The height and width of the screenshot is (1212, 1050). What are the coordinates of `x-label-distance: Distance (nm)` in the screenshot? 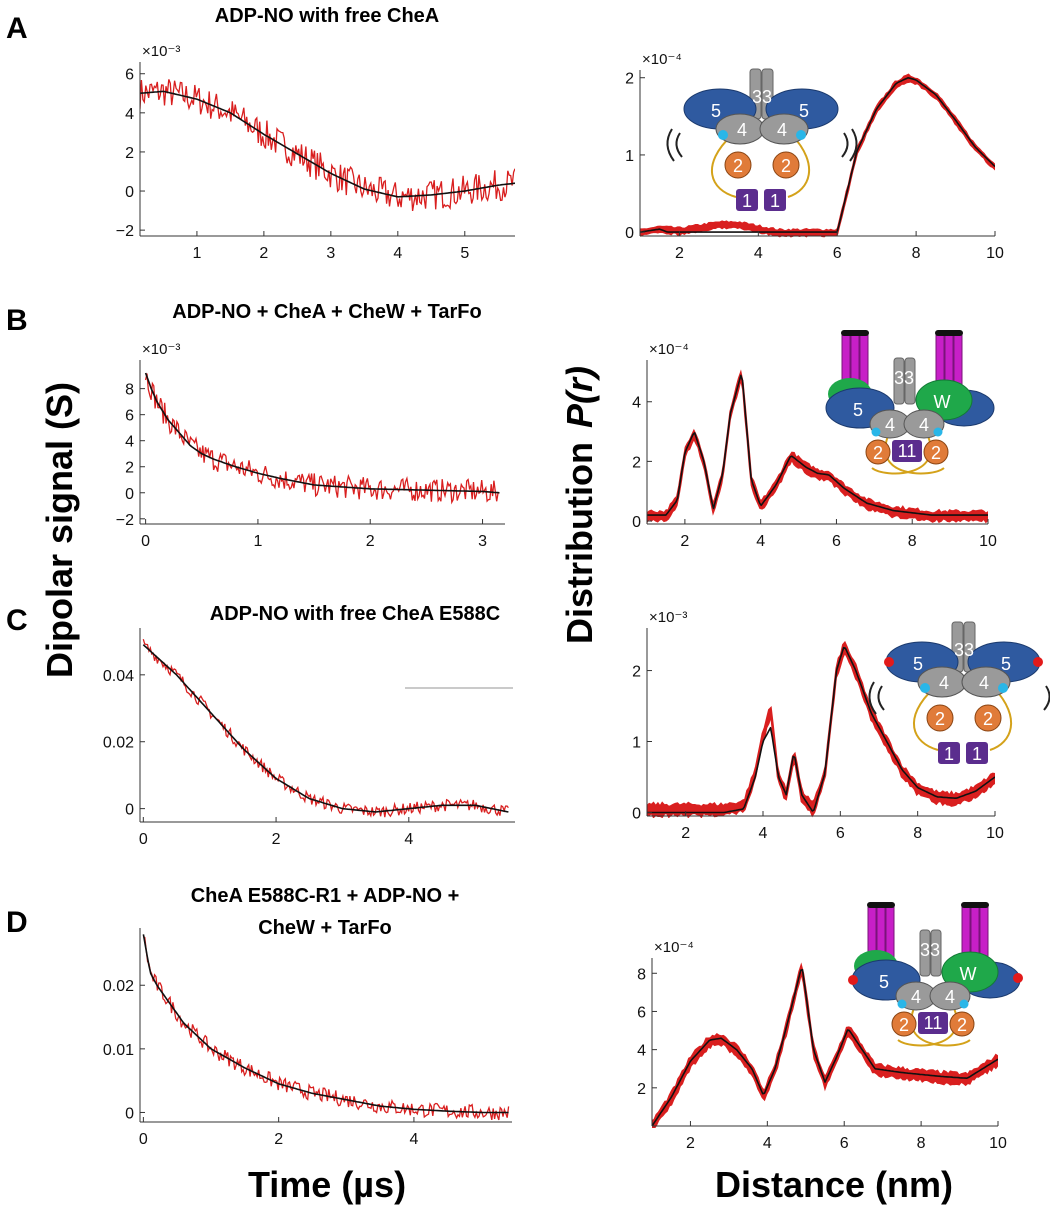 It's located at (834, 1184).